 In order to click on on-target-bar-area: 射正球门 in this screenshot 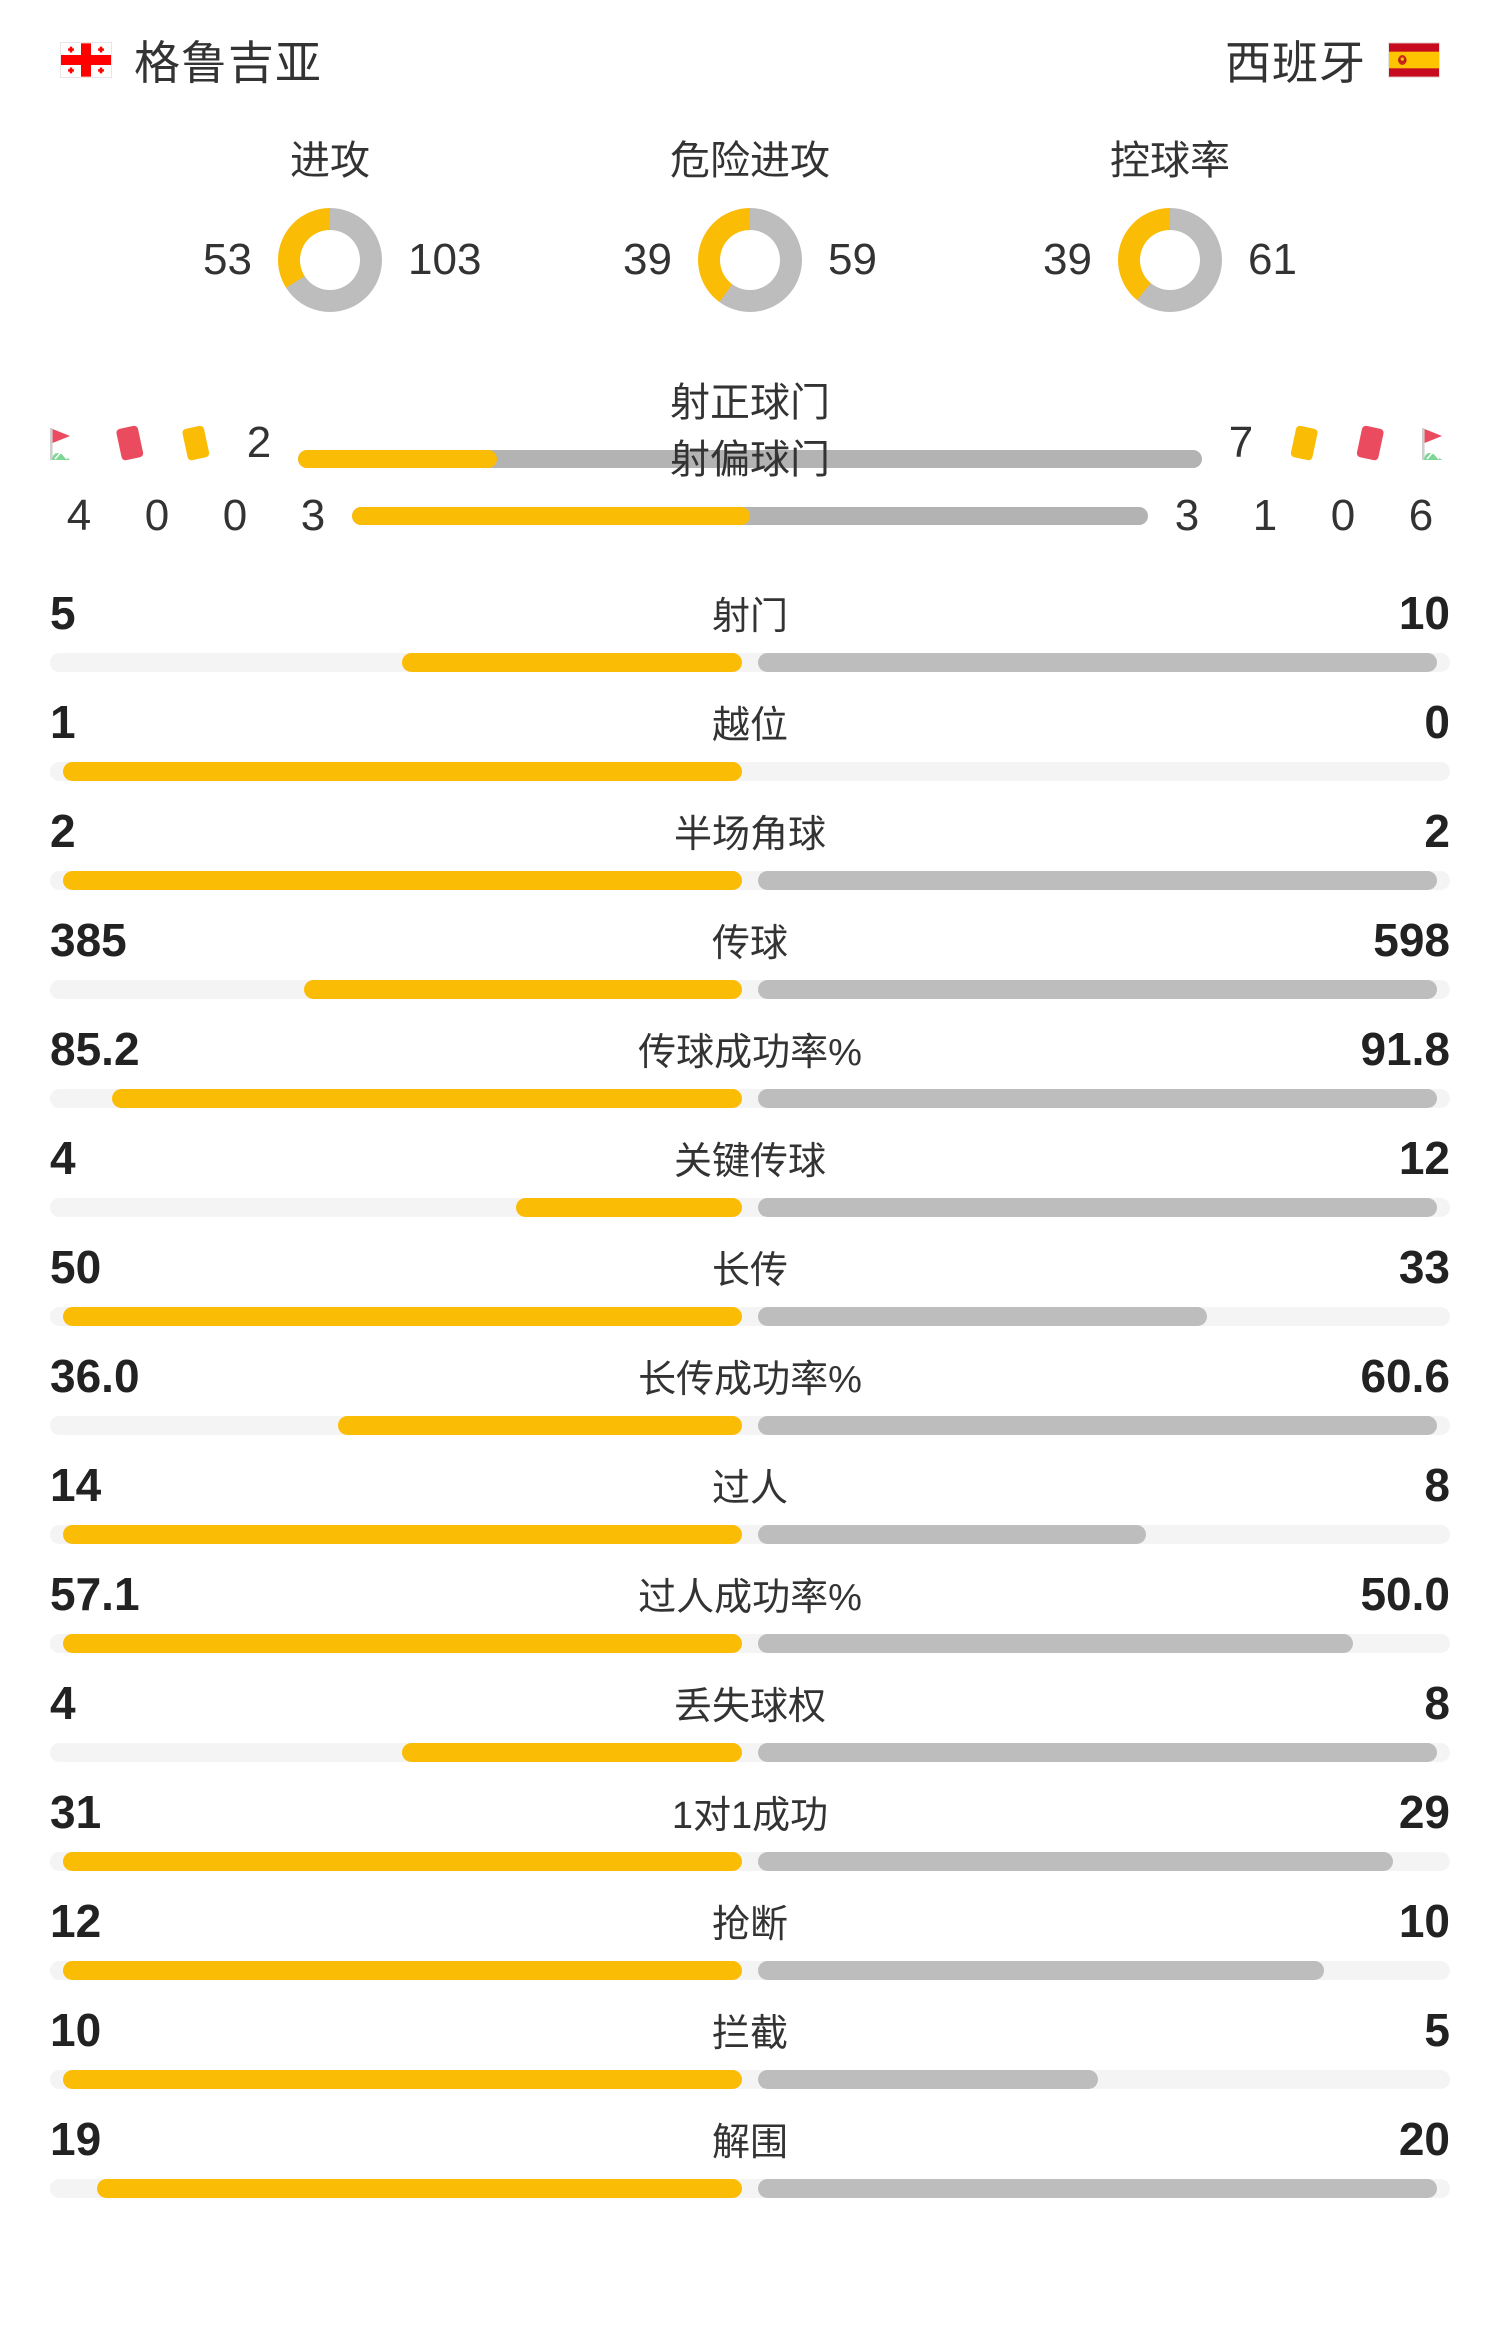, I will do `click(750, 424)`.